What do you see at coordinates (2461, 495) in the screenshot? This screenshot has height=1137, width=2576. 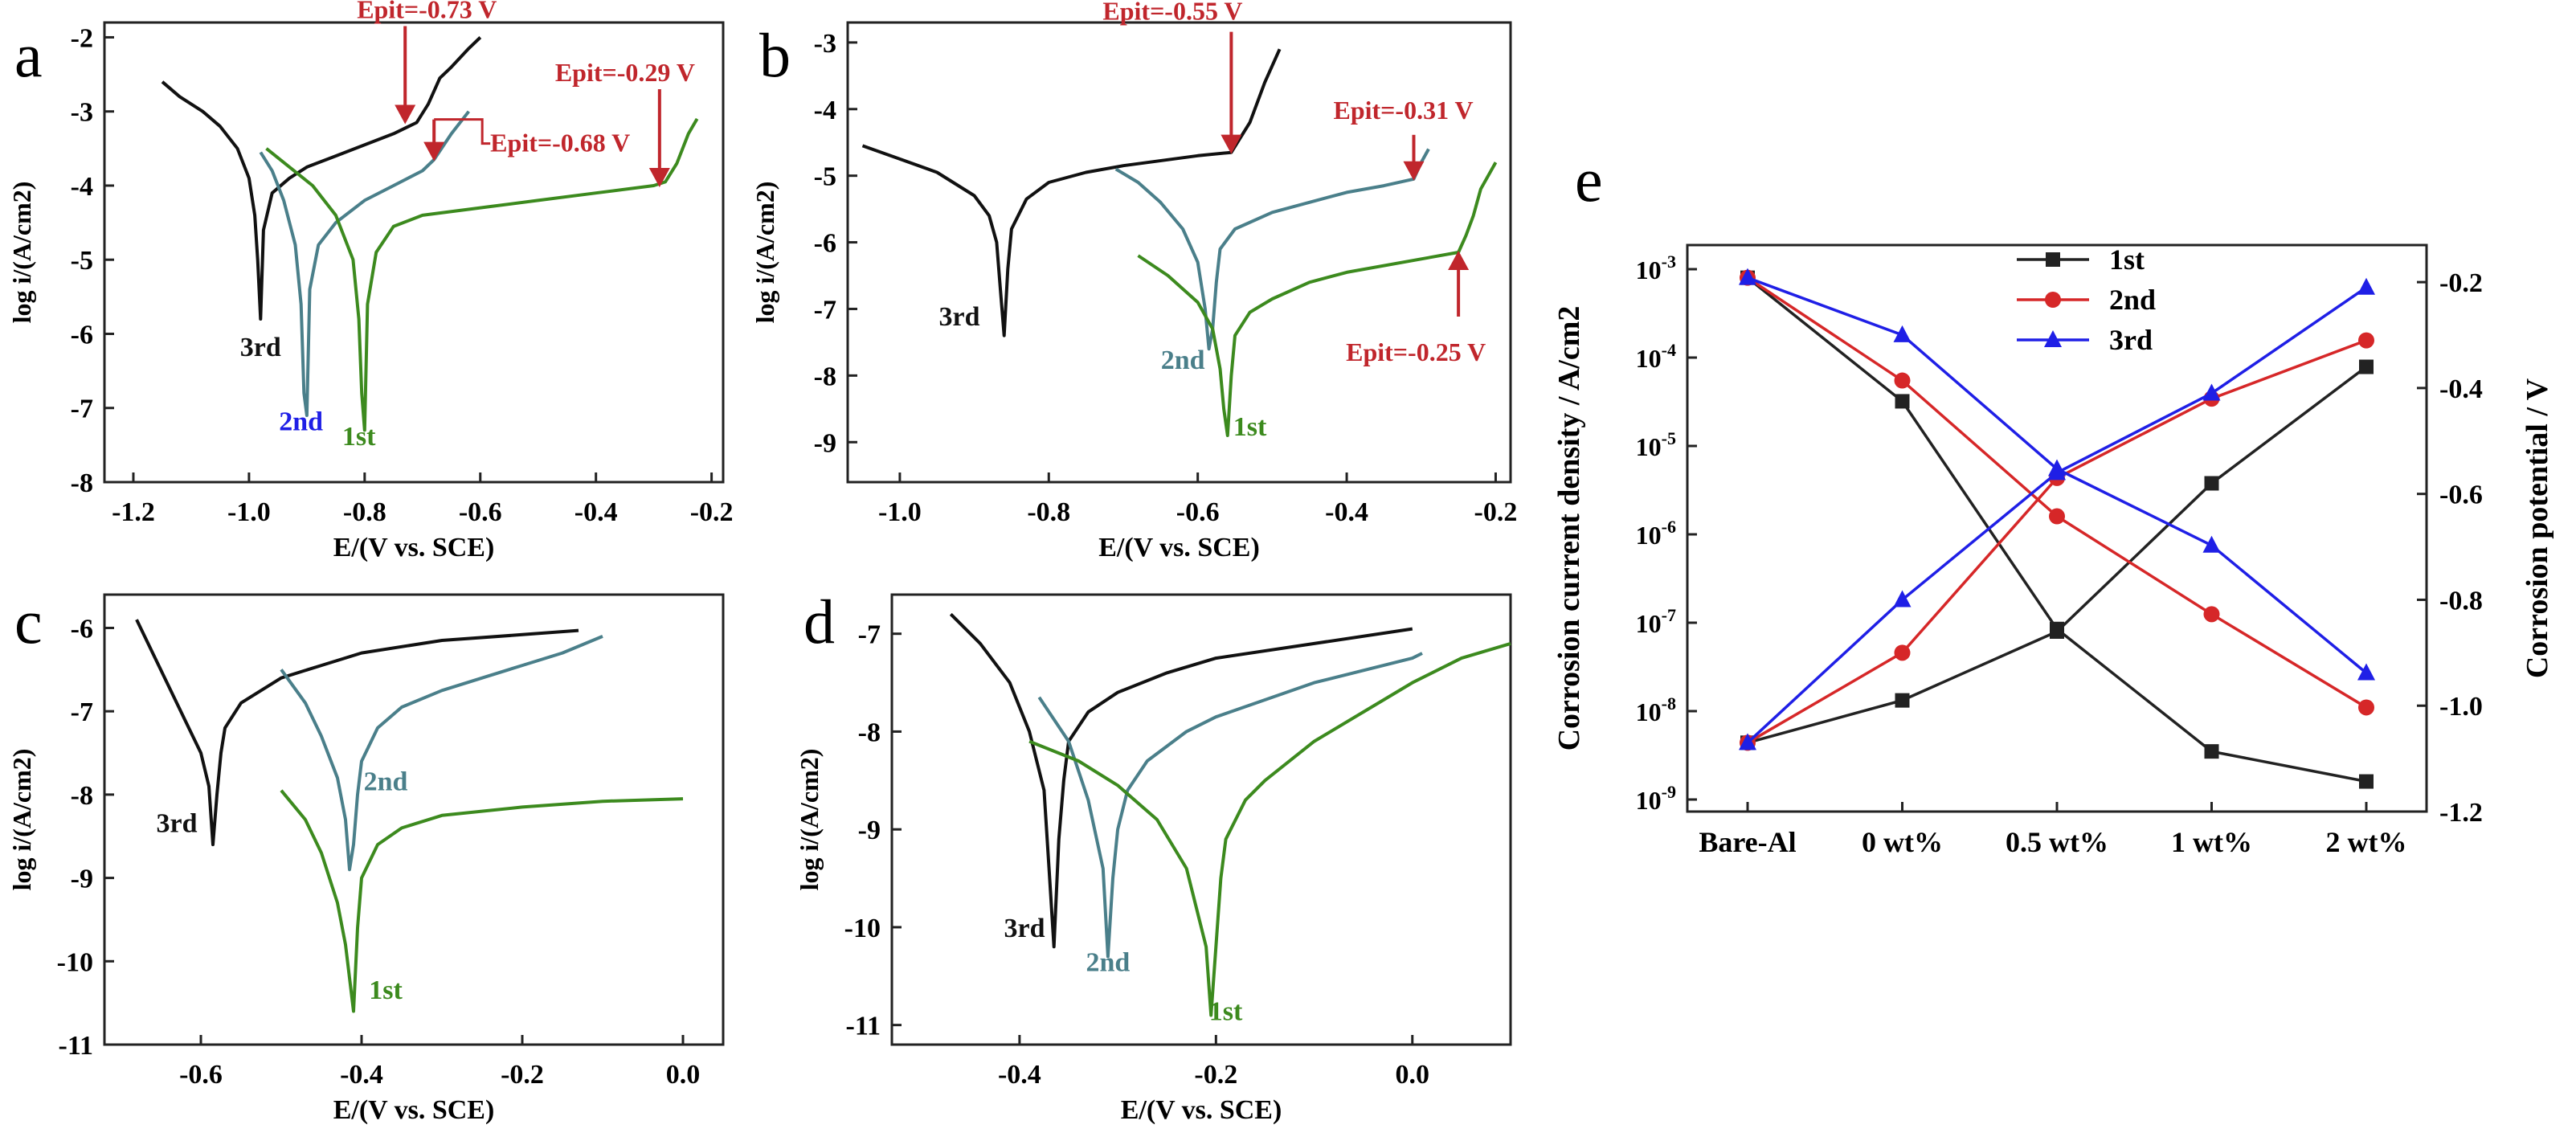 I see `y-right-tick-label: -0.6` at bounding box center [2461, 495].